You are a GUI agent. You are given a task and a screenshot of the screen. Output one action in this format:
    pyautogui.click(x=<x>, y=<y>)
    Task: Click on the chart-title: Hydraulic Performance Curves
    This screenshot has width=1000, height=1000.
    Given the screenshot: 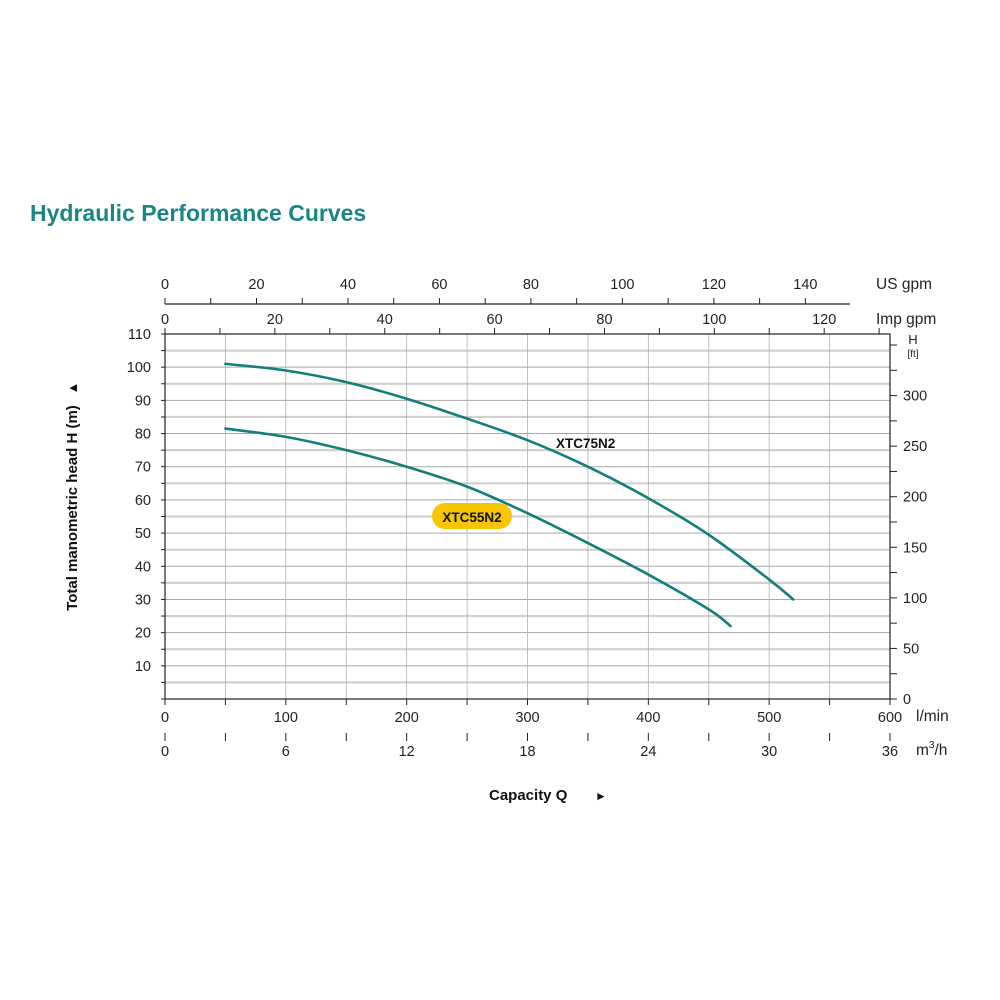 What is the action you would take?
    pyautogui.click(x=198, y=213)
    